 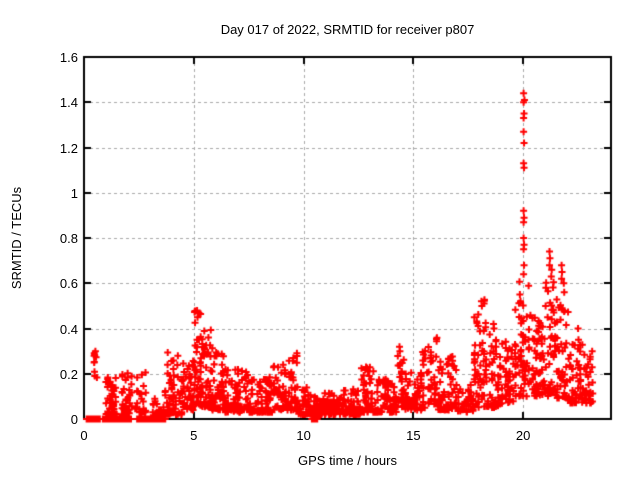 What do you see at coordinates (68, 374) in the screenshot?
I see `y-tick-label: 0.2` at bounding box center [68, 374].